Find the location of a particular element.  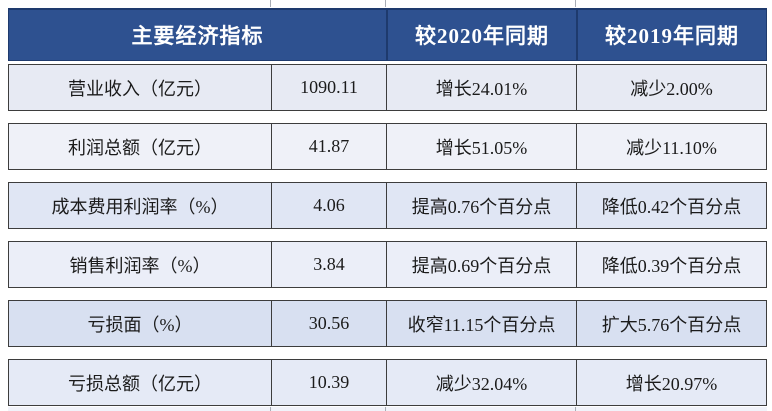

table-row: 销售利润率（%） 3.84 提高0.69个百分点 降低0.39个百分点 is located at coordinates (387, 264).